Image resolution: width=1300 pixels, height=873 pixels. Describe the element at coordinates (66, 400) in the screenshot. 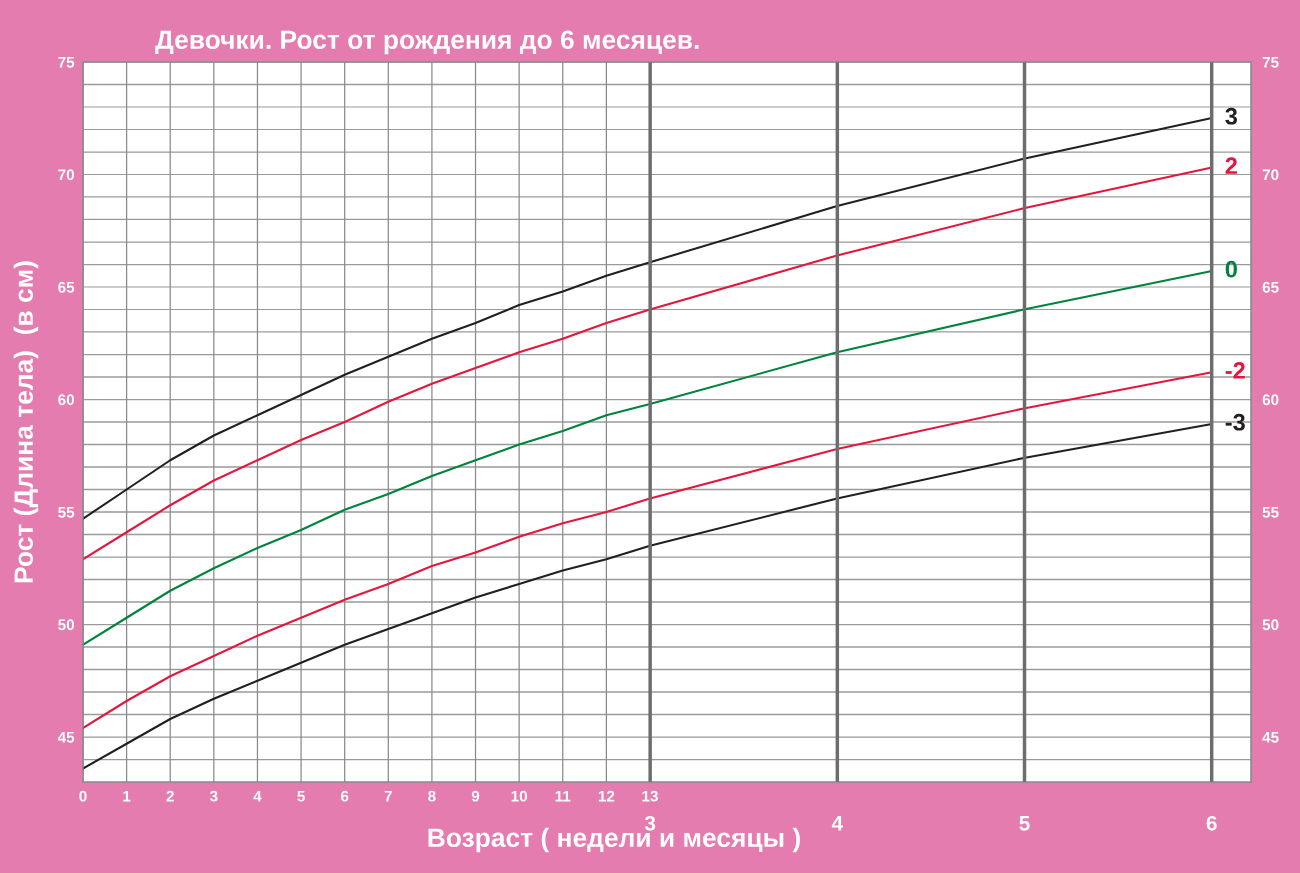

I see `y-tick-label: 60` at that location.